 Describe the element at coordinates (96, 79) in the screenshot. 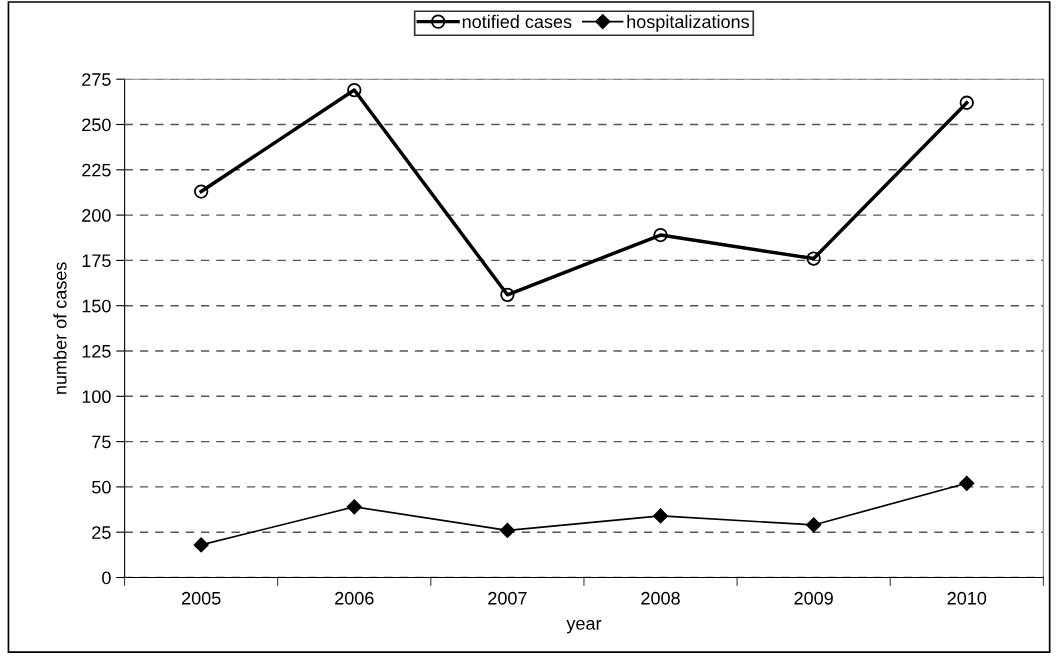

I see `y-tick-label: 275` at that location.